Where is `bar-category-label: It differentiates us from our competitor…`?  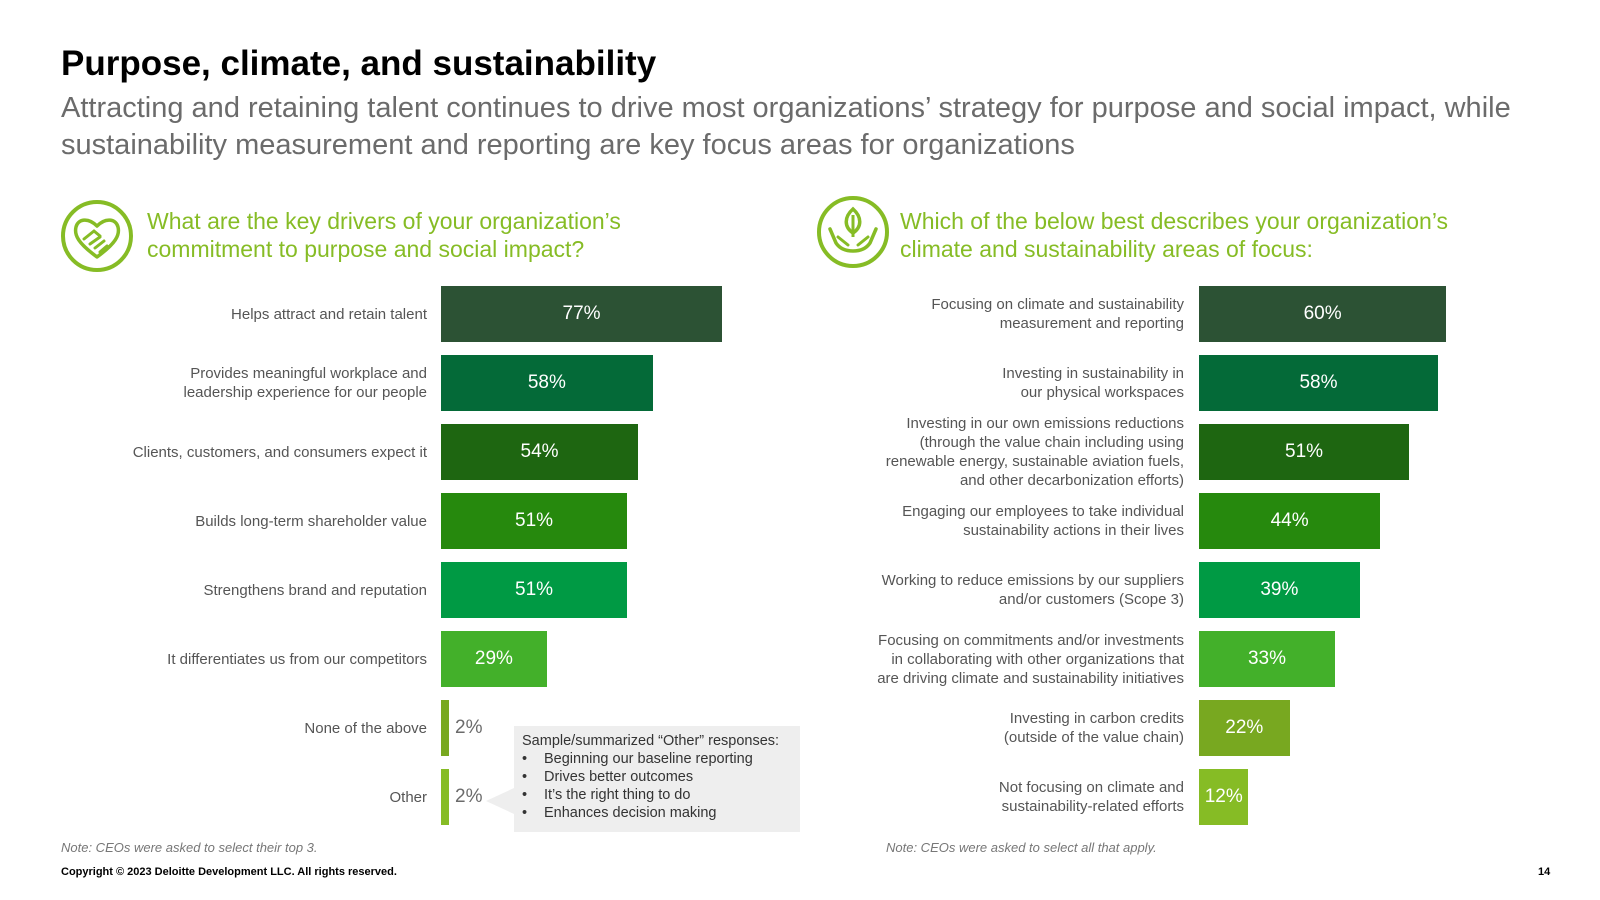 bar-category-label: It differentiates us from our competitor… is located at coordinates (297, 659).